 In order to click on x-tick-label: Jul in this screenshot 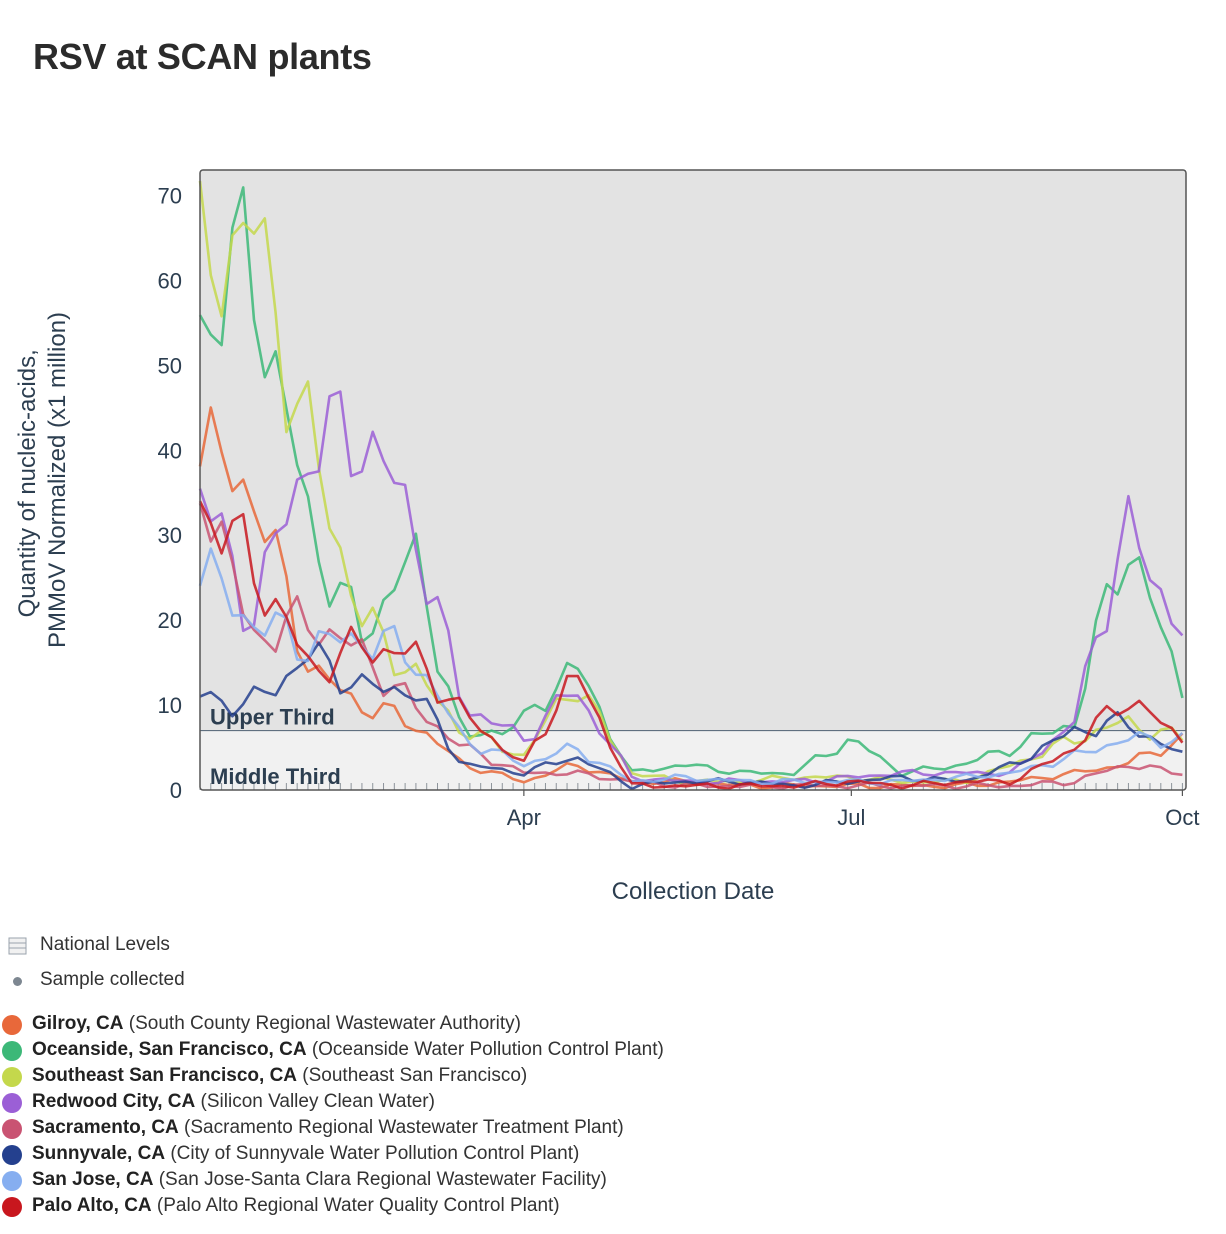, I will do `click(851, 817)`.